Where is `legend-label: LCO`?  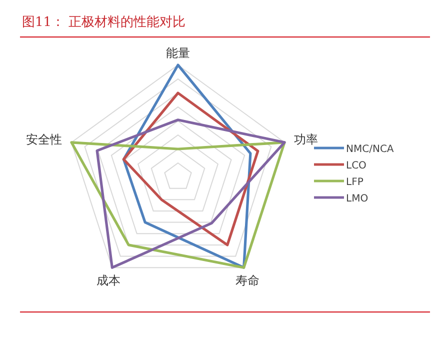
legend-label: LCO is located at coordinates (356, 166).